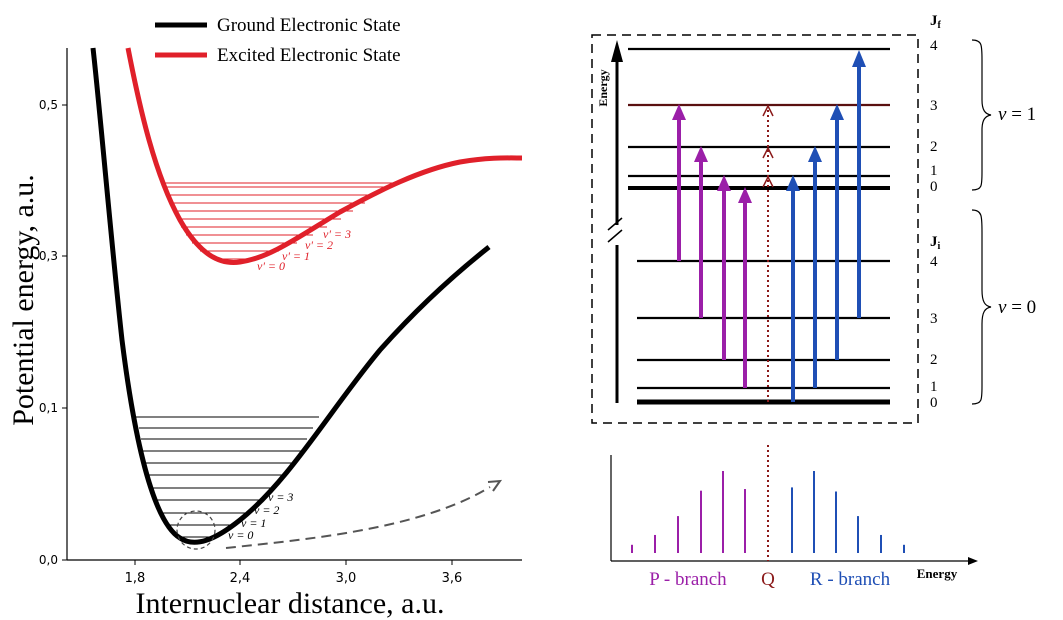 The image size is (1063, 620). I want to click on ji-label: Ji, so click(935, 243).